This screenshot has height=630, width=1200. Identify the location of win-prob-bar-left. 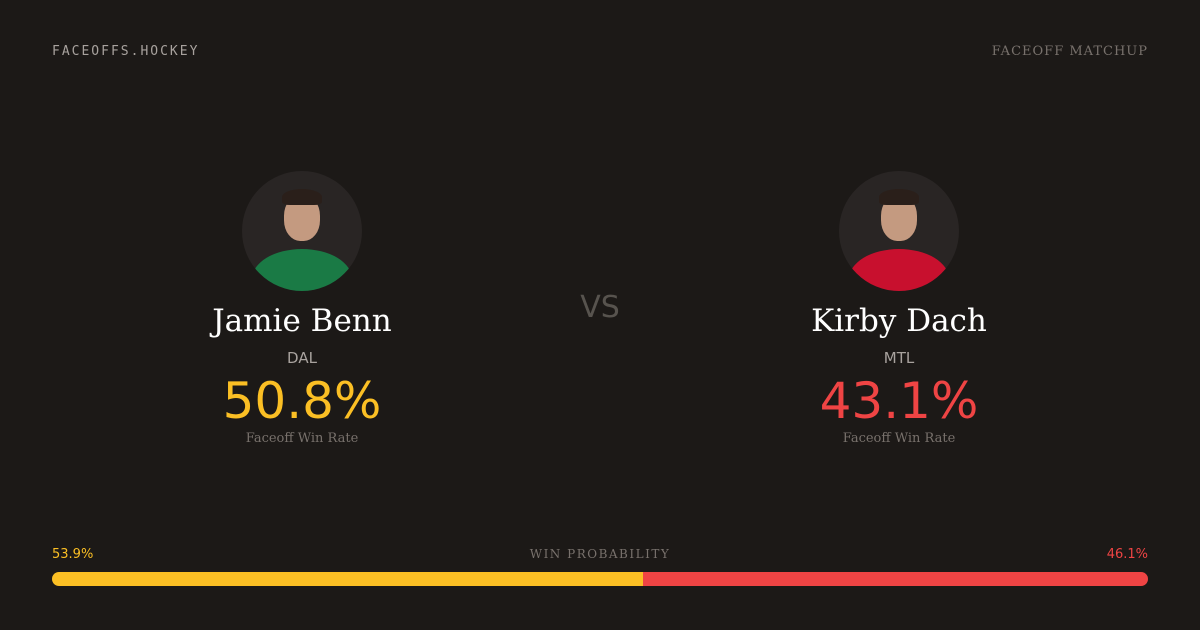
(347, 579).